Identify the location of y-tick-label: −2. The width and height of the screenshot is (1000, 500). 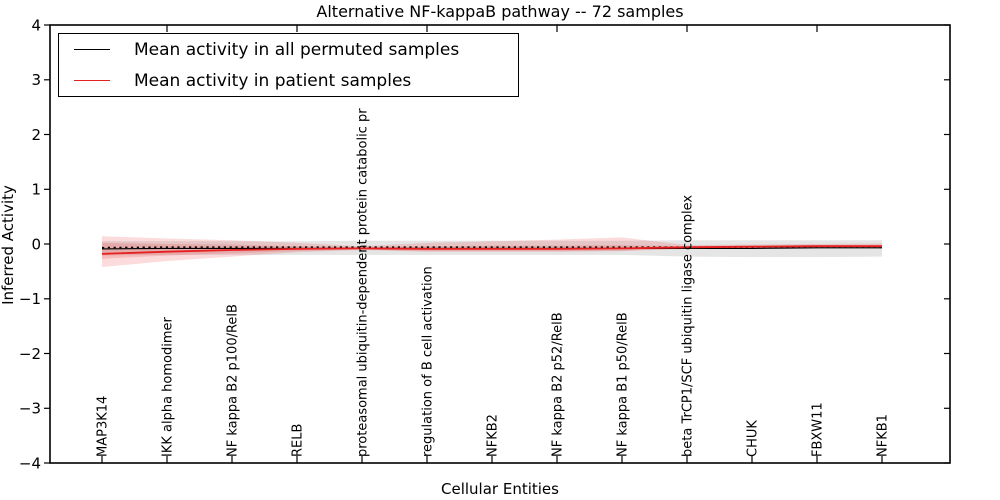
(30, 354).